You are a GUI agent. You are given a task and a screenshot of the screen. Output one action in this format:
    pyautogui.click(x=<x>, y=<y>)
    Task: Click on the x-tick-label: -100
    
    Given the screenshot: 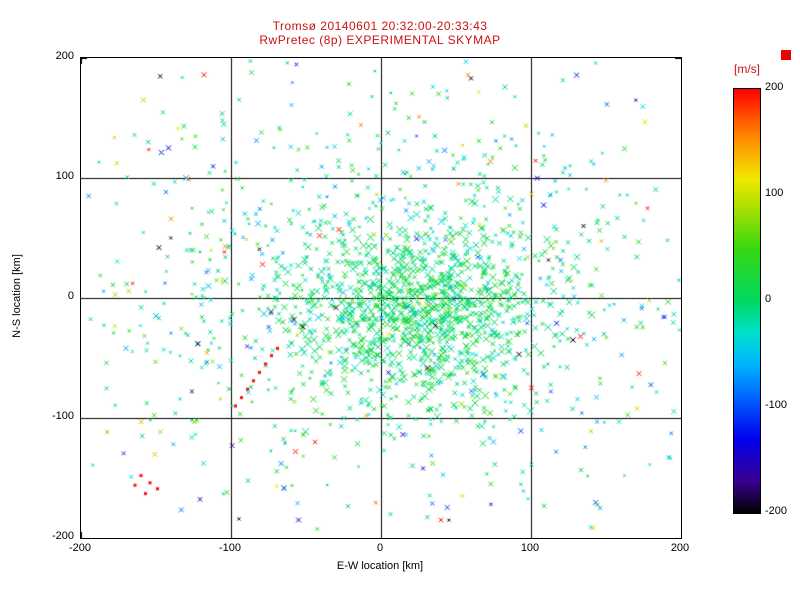 What is the action you would take?
    pyautogui.click(x=230, y=548)
    